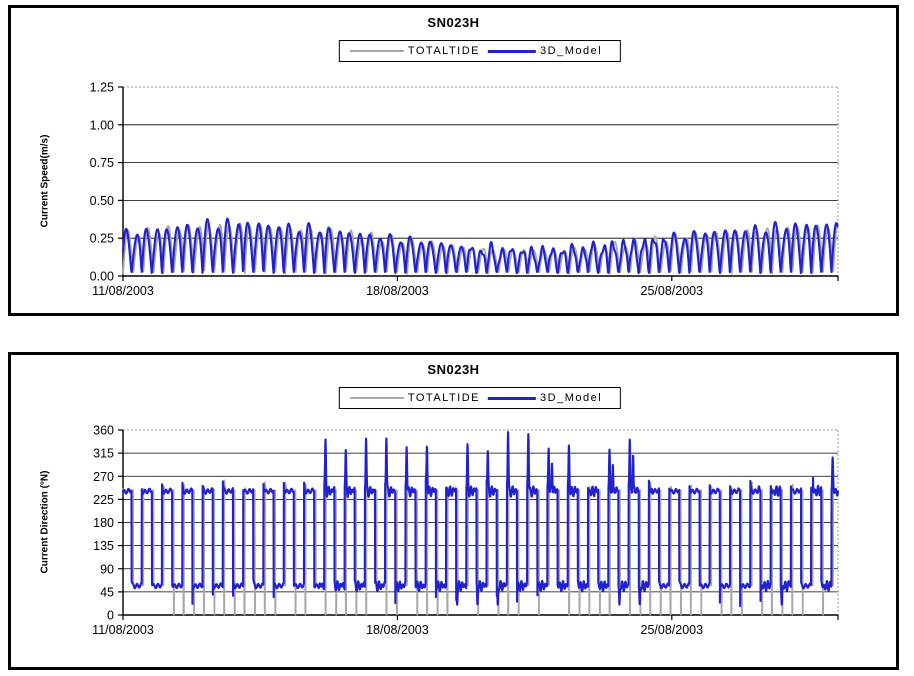 Image resolution: width=914 pixels, height=676 pixels. I want to click on y-tick-label: 1.25, so click(102, 88).